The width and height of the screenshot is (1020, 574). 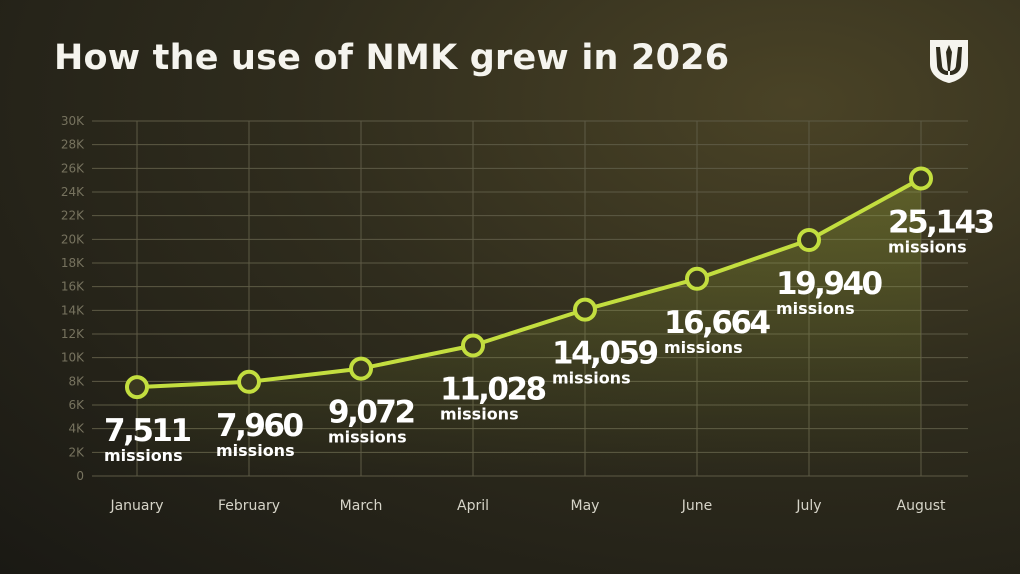 What do you see at coordinates (73, 310) in the screenshot?
I see `y-tick-label: 14K` at bounding box center [73, 310].